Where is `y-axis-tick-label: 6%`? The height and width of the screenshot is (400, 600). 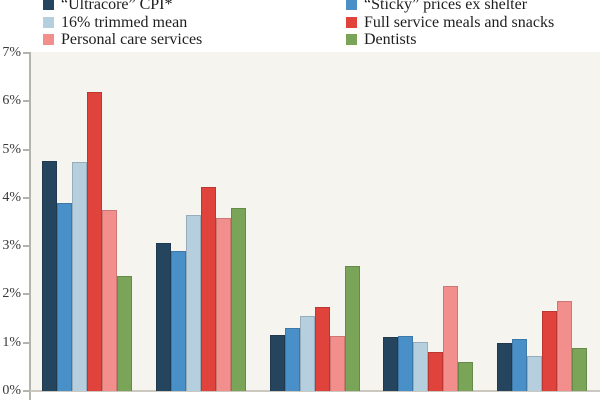
y-axis-tick-label: 6% is located at coordinates (11, 101).